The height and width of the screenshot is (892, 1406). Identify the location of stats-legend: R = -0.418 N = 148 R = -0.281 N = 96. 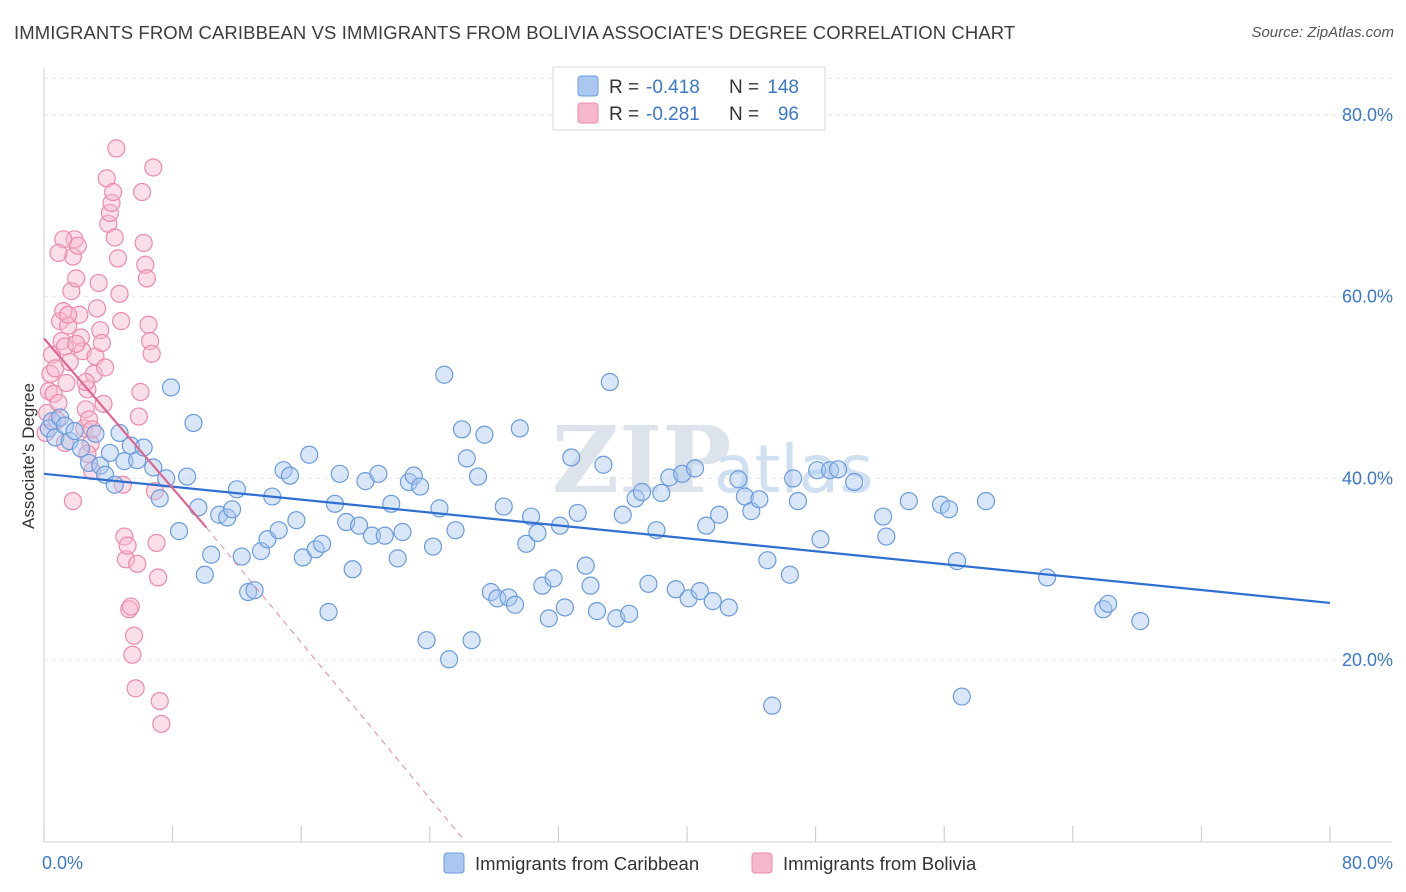
(689, 98).